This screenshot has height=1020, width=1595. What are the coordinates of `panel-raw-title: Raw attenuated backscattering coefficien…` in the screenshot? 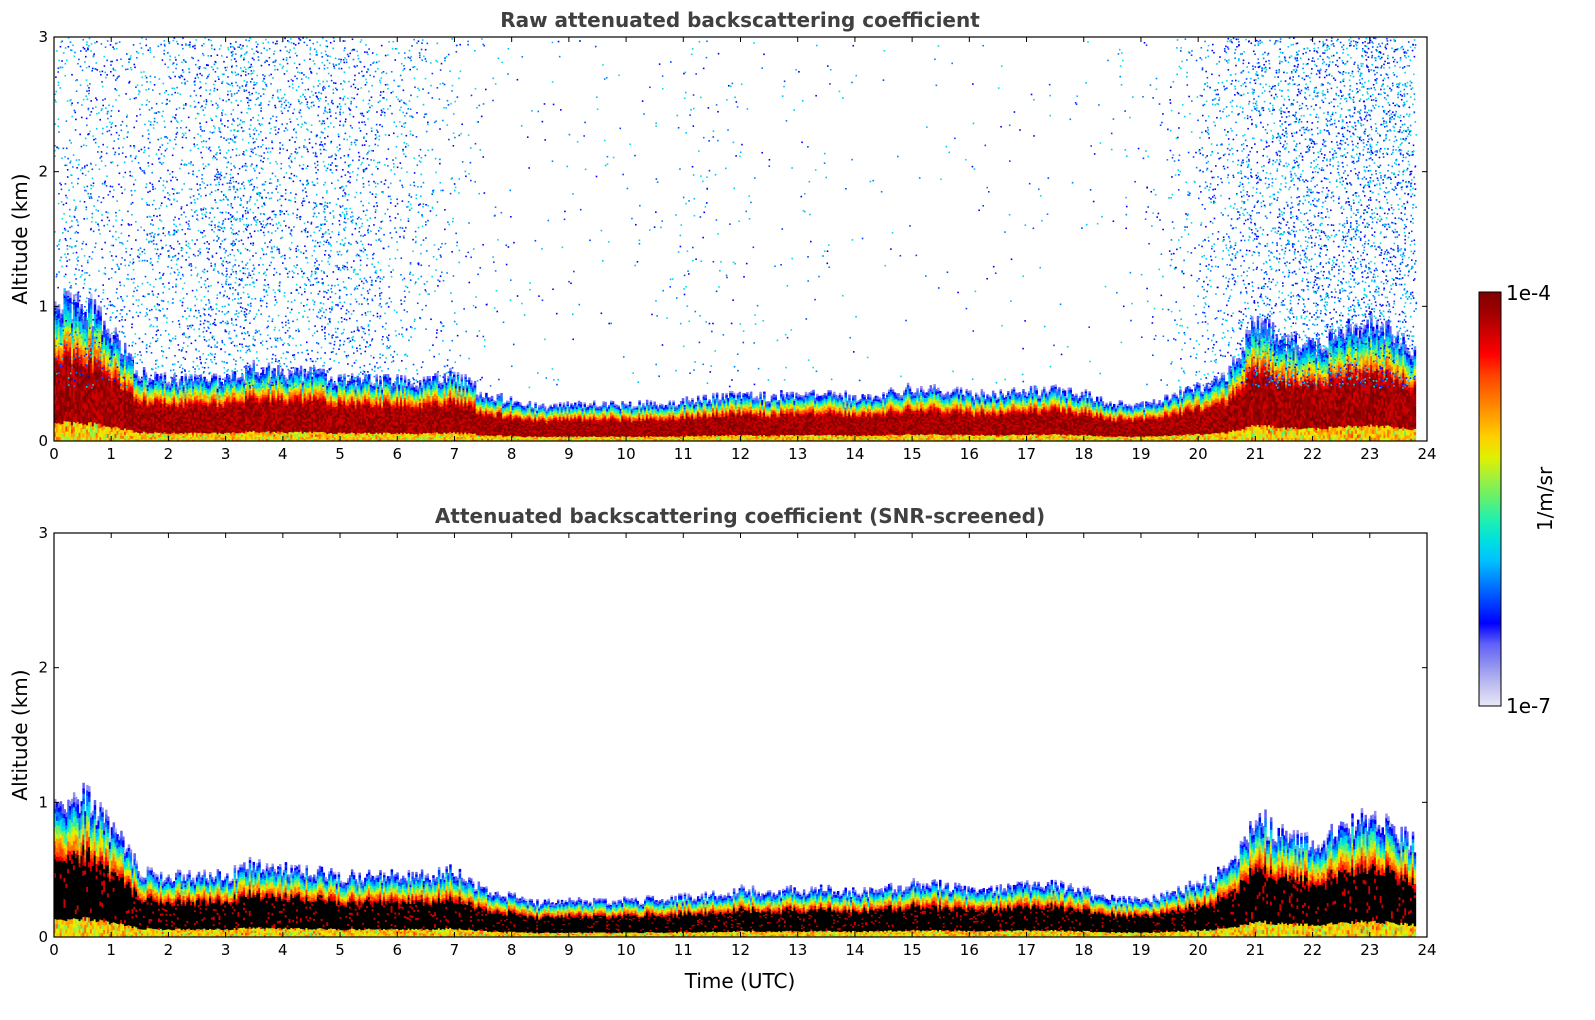 It's located at (740, 20).